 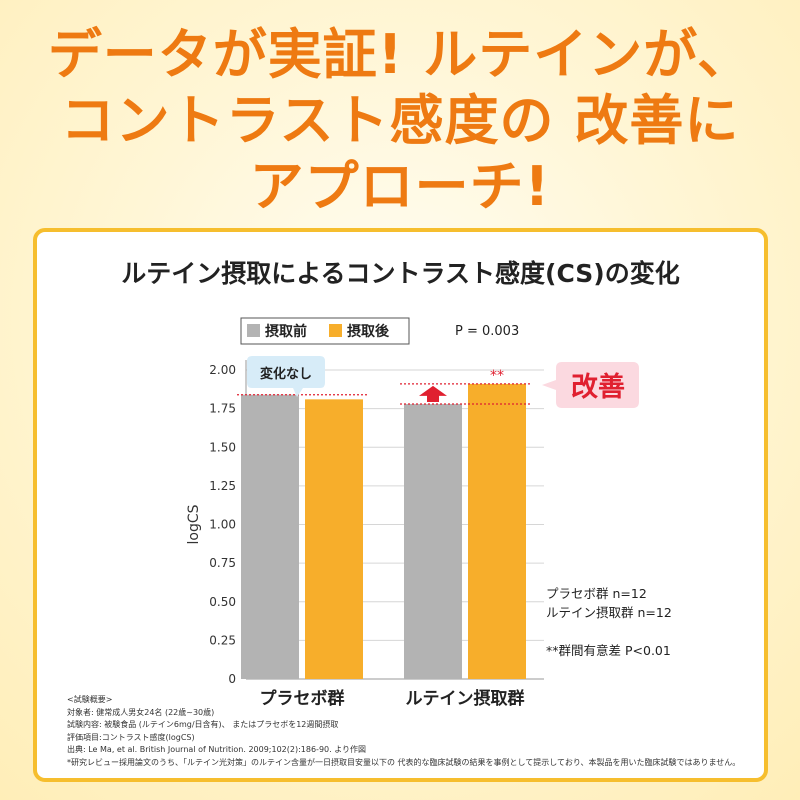 I want to click on y-tick-label: 1.00, so click(x=222, y=525).